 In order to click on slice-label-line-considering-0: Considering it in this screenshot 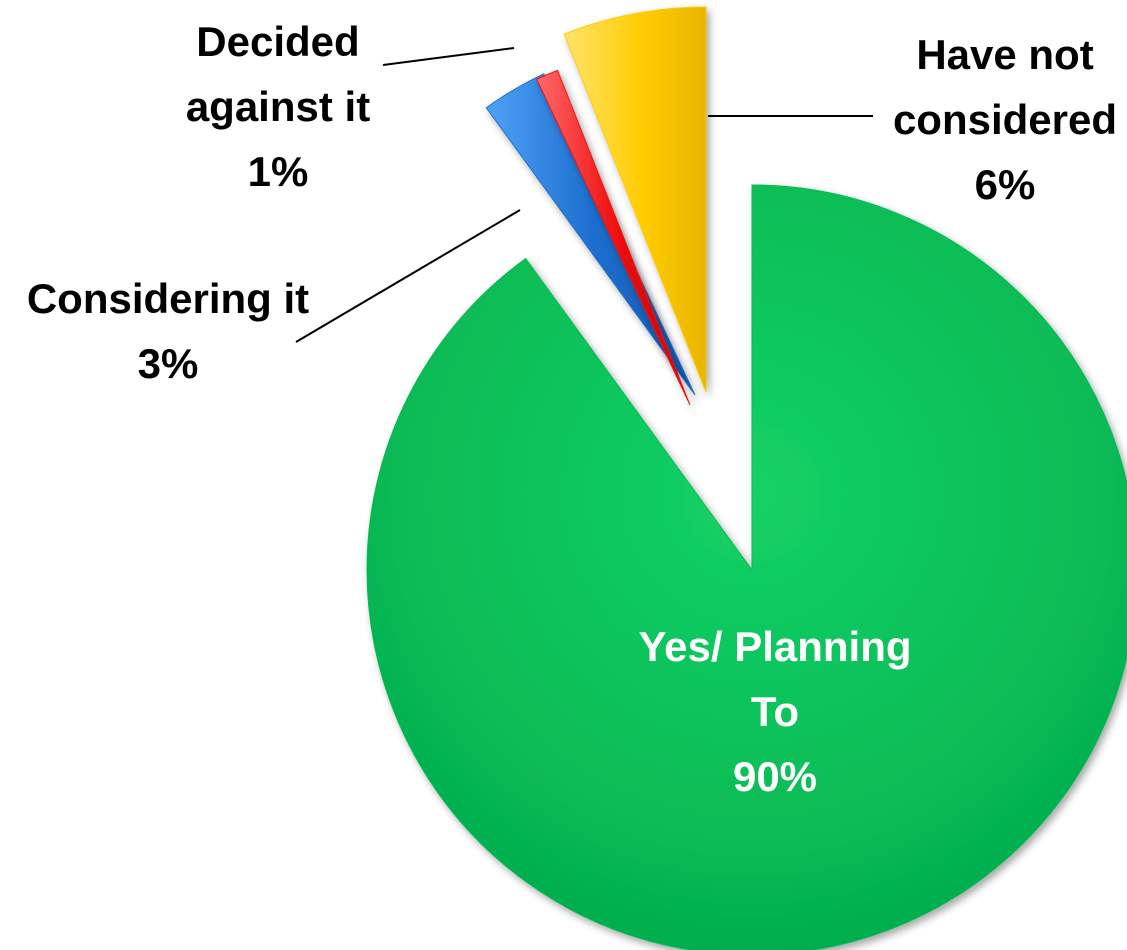, I will do `click(168, 298)`.